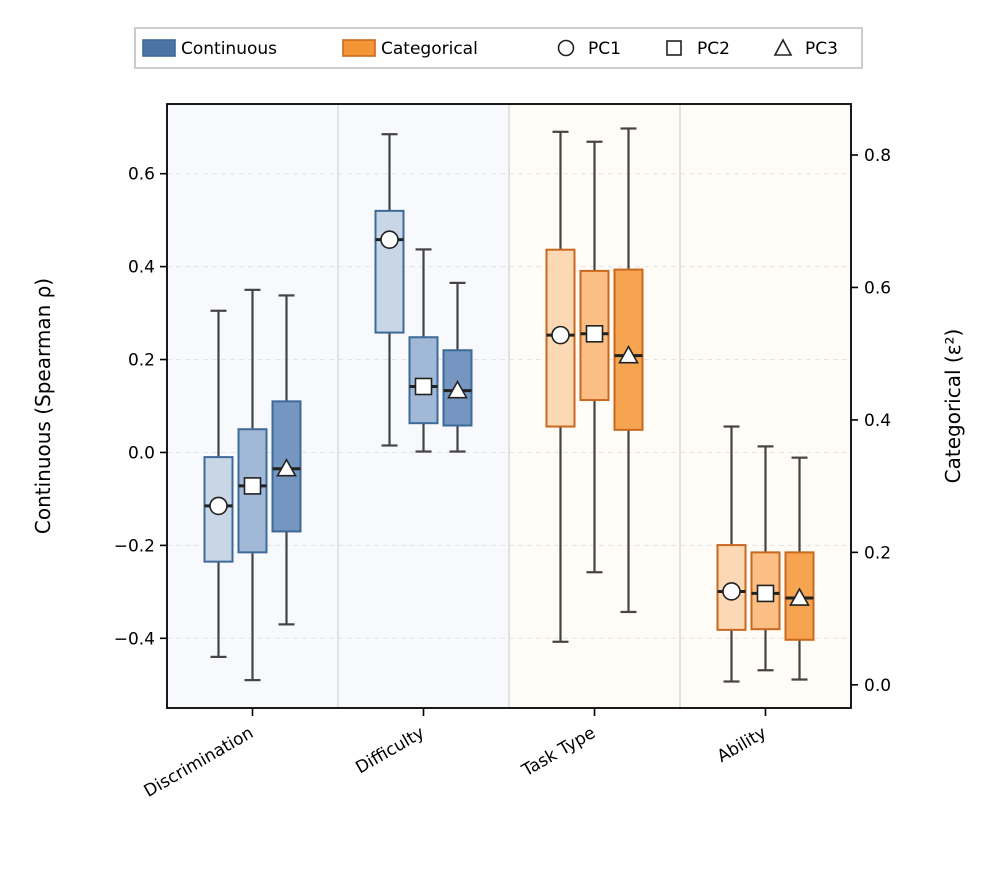 This screenshot has height=885, width=997. I want to click on legend: Continuous Categorical PC1 PC2 PC3, so click(498, 48).